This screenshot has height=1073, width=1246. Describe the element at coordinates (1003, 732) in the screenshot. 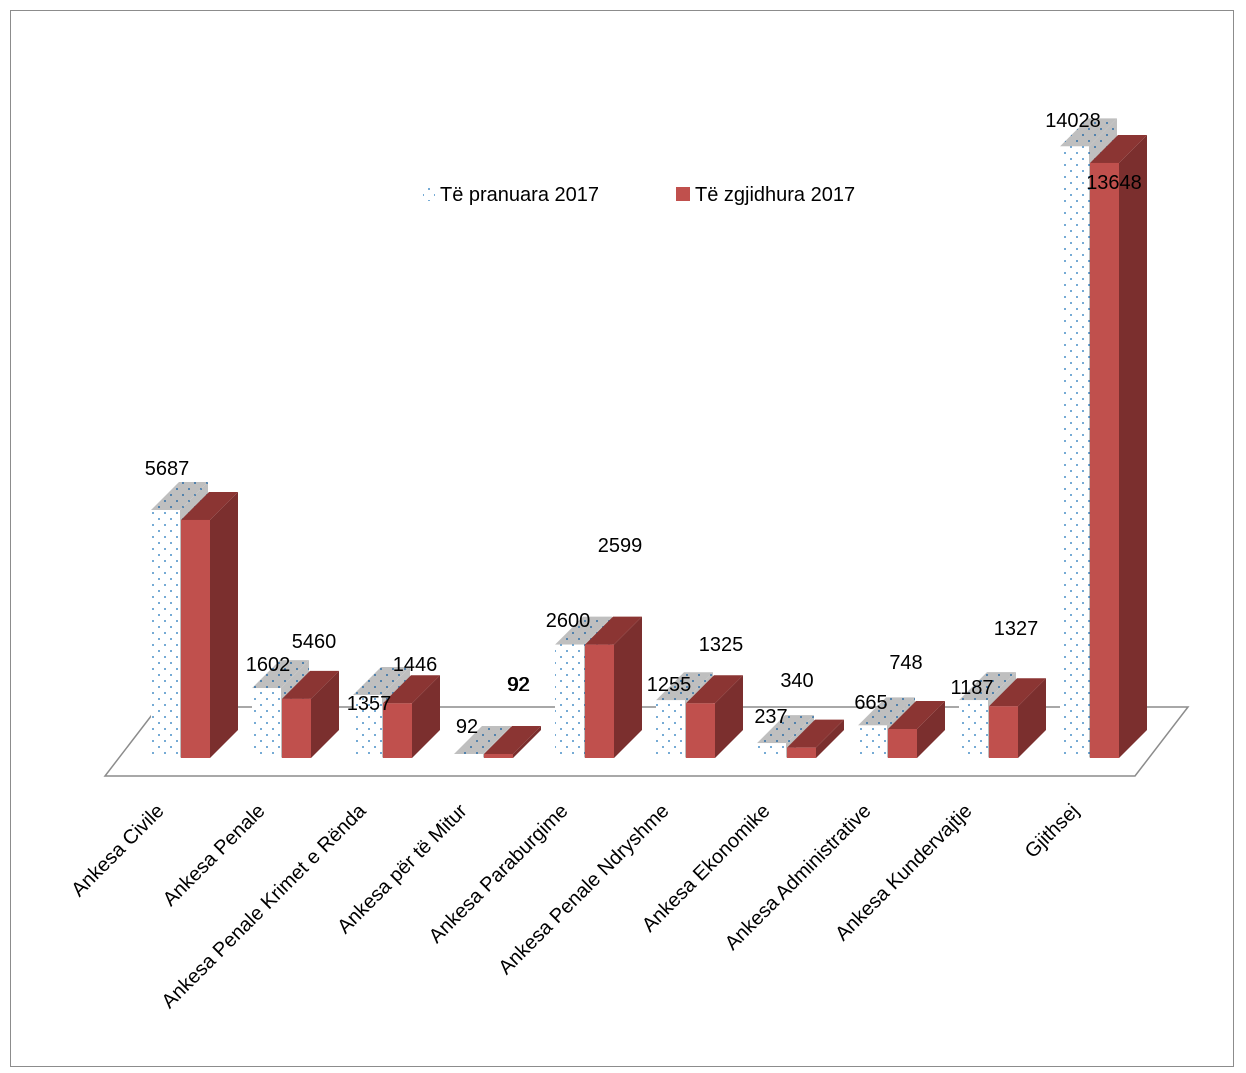

I see `bar-resolved-8-front` at that location.